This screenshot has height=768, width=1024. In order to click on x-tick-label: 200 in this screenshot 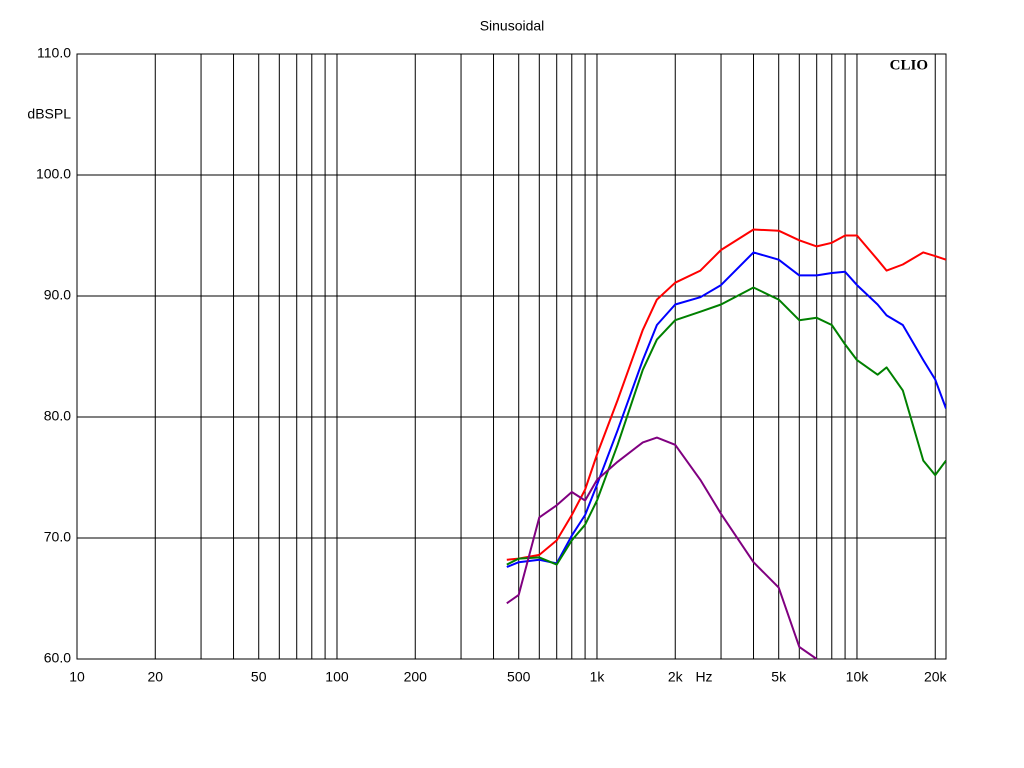, I will do `click(416, 677)`.